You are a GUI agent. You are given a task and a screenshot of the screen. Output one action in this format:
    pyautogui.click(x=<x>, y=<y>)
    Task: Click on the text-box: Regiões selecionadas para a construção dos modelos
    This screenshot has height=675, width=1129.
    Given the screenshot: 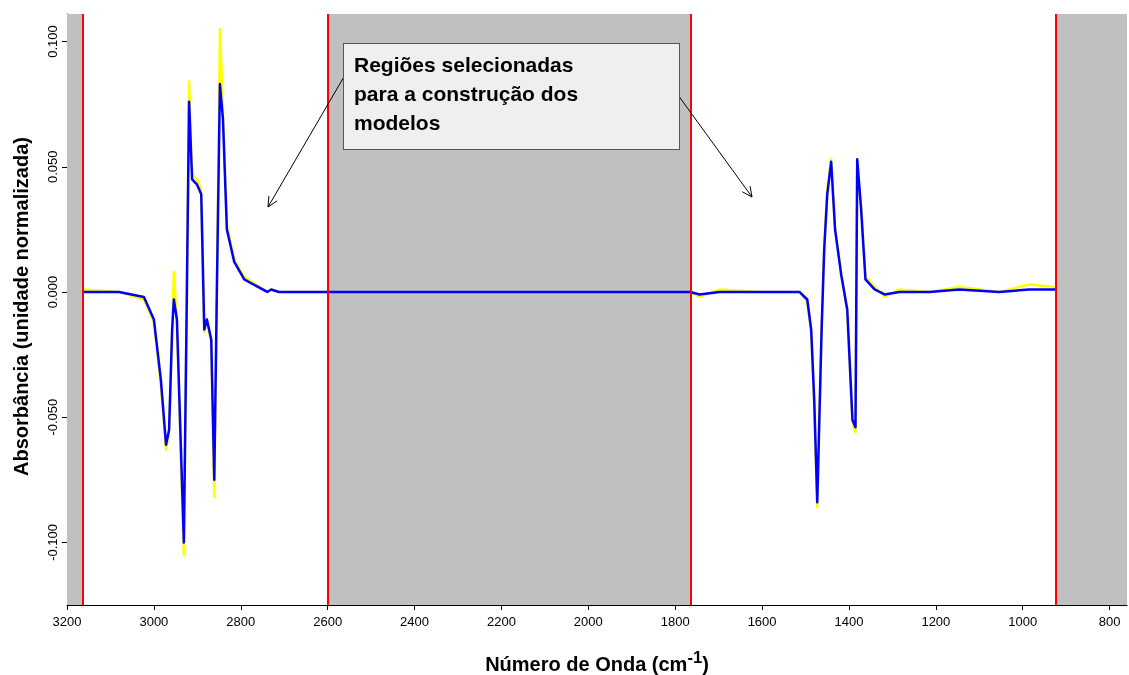 What is the action you would take?
    pyautogui.click(x=511, y=96)
    